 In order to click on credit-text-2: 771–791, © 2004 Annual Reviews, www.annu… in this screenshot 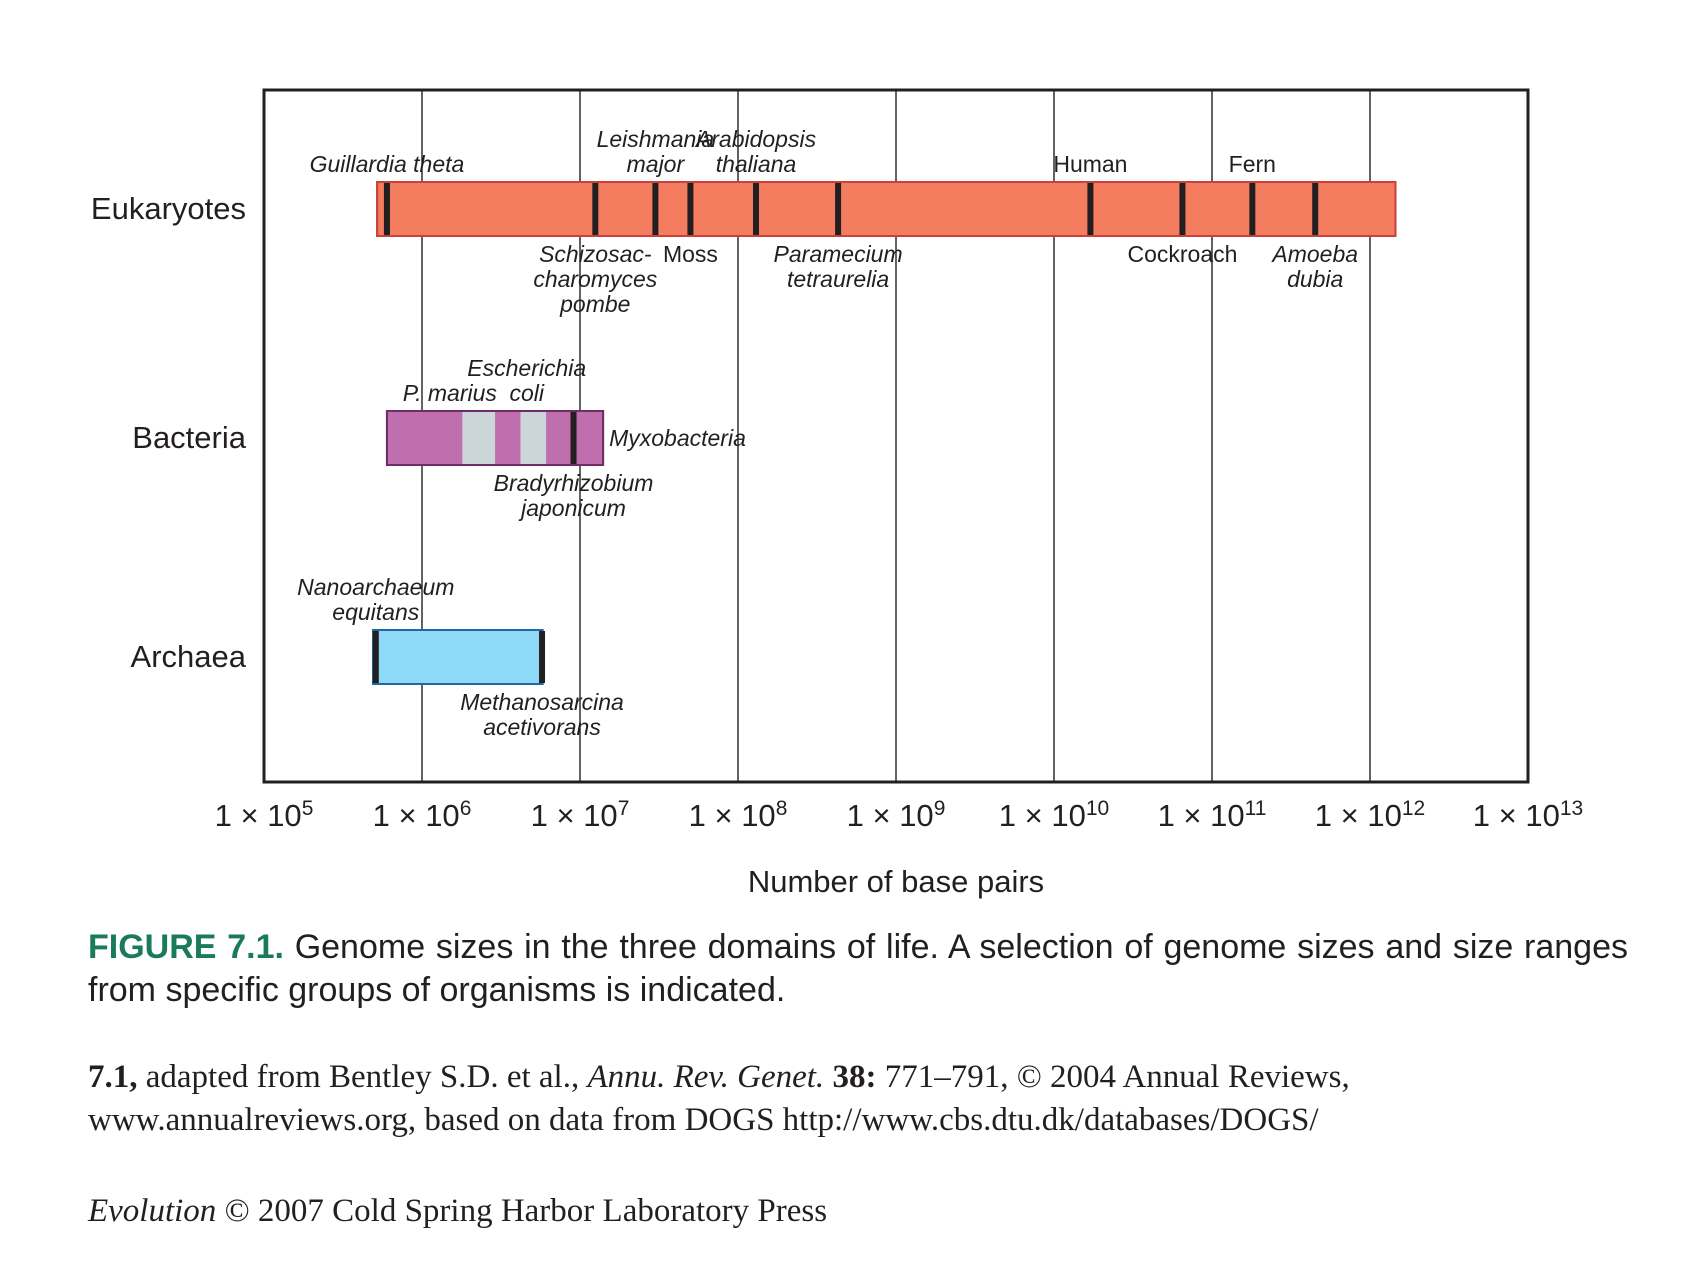, I will do `click(719, 1098)`.